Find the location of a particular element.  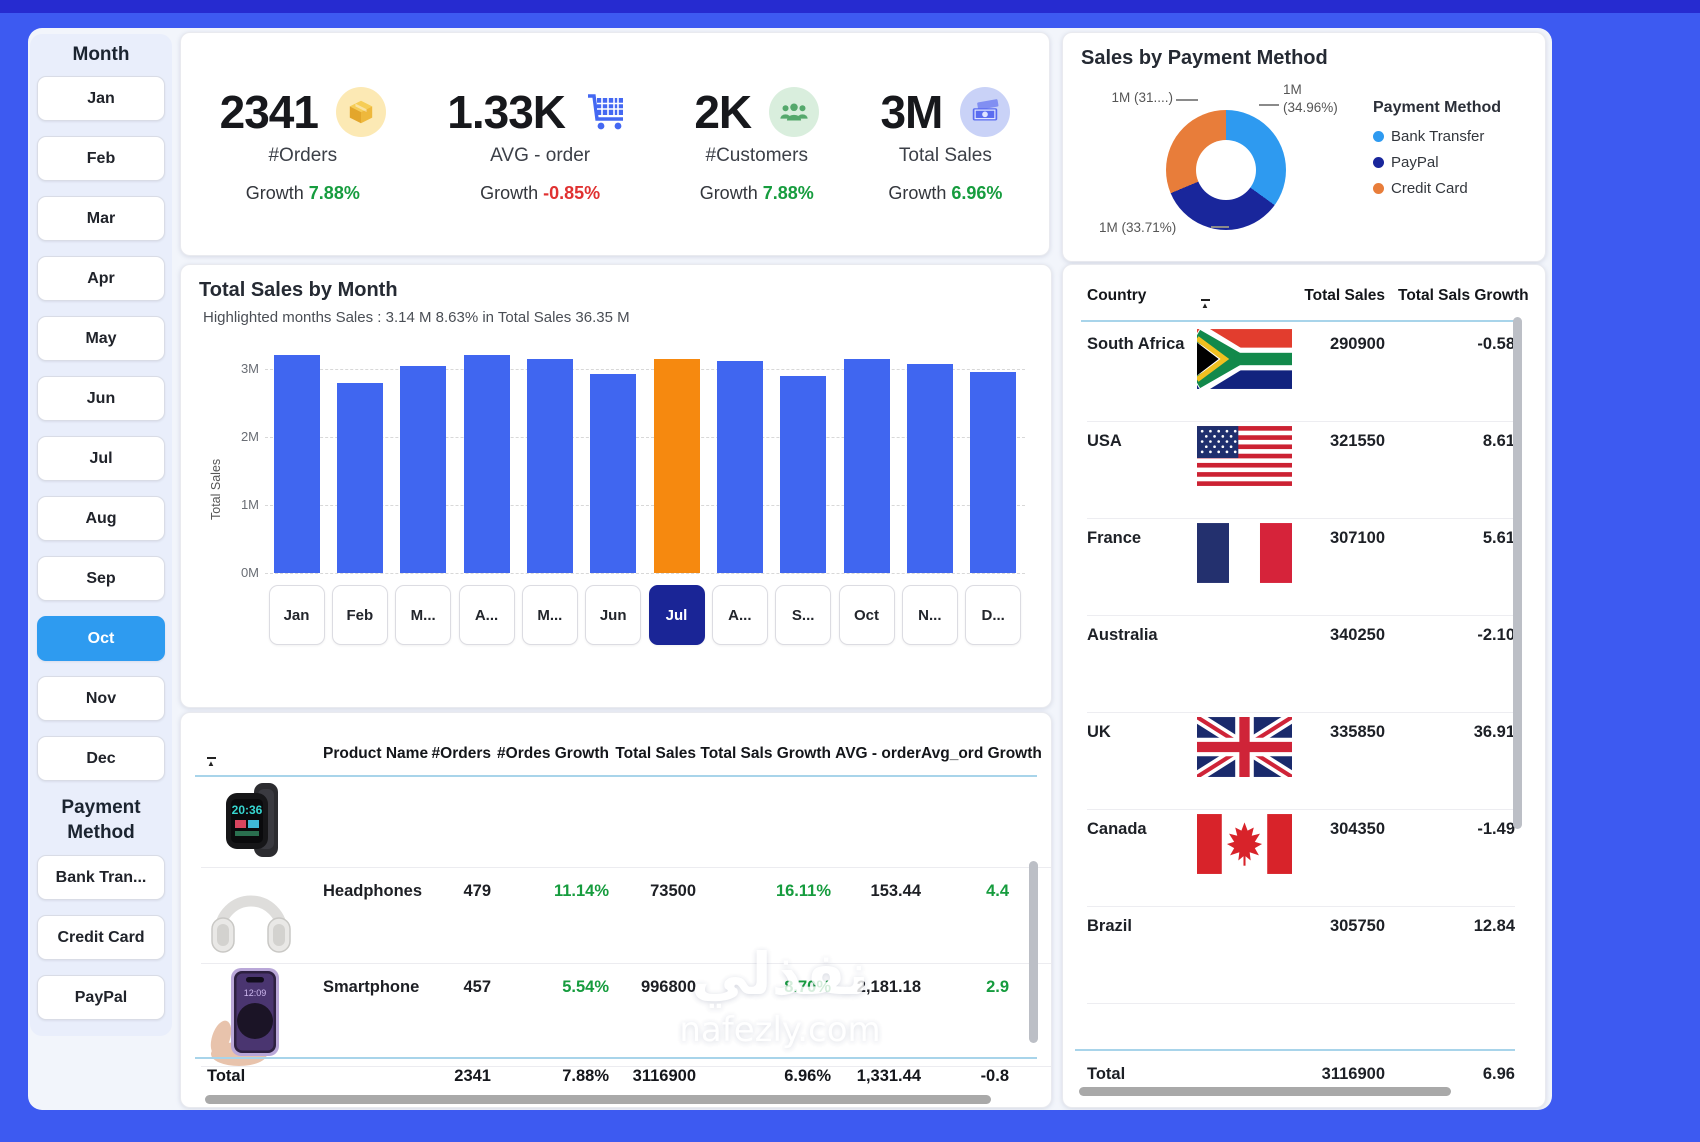

bar-jul is located at coordinates (676, 466).